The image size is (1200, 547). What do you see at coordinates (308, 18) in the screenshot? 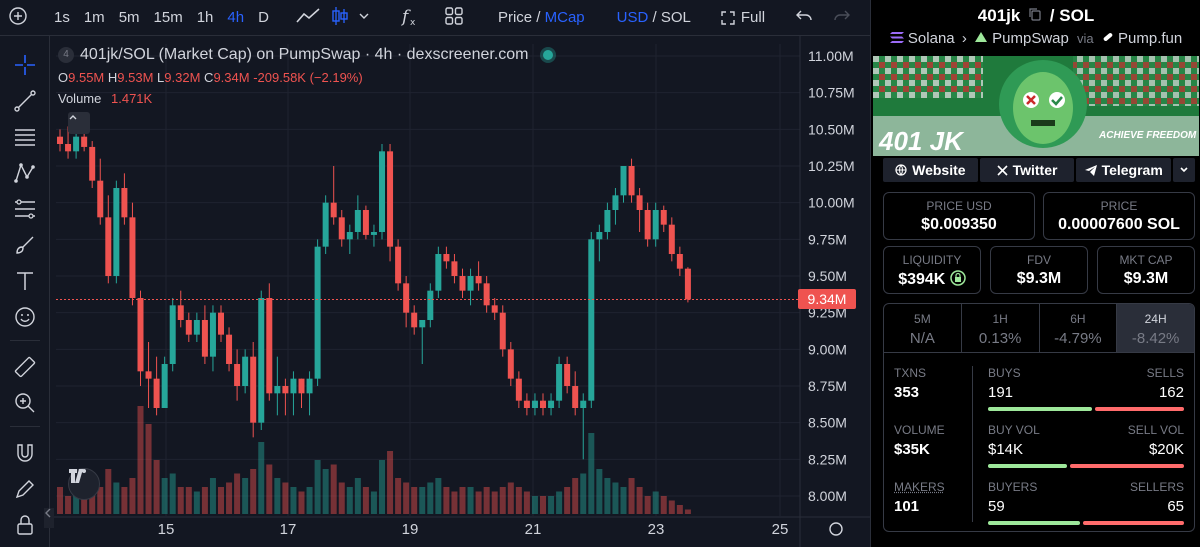
I see `line-chart-icon` at bounding box center [308, 18].